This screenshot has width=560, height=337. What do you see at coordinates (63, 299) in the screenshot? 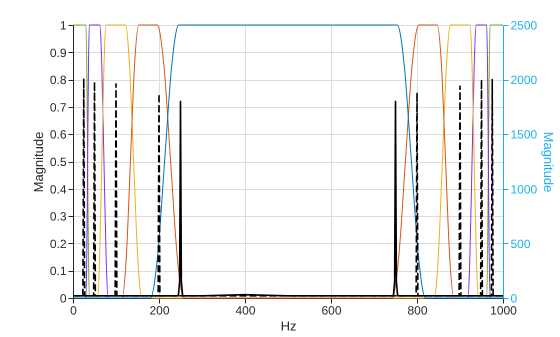
I see `y-tick-label: 0` at bounding box center [63, 299].